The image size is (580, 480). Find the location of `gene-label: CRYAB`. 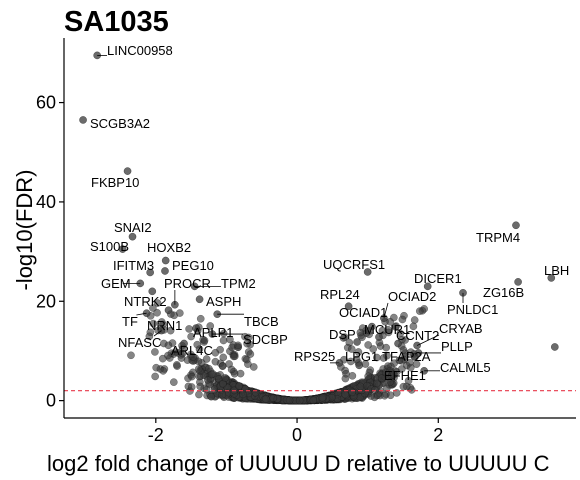

gene-label: CRYAB is located at coordinates (461, 328).